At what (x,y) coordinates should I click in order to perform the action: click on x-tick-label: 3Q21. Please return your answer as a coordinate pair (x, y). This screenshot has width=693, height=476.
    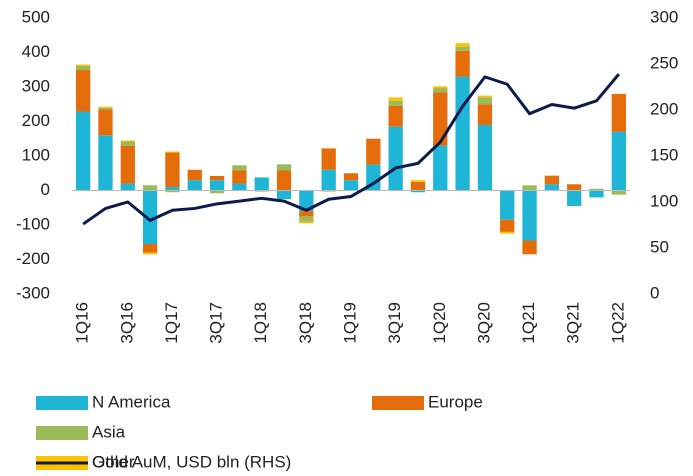
    Looking at the image, I should click on (573, 323).